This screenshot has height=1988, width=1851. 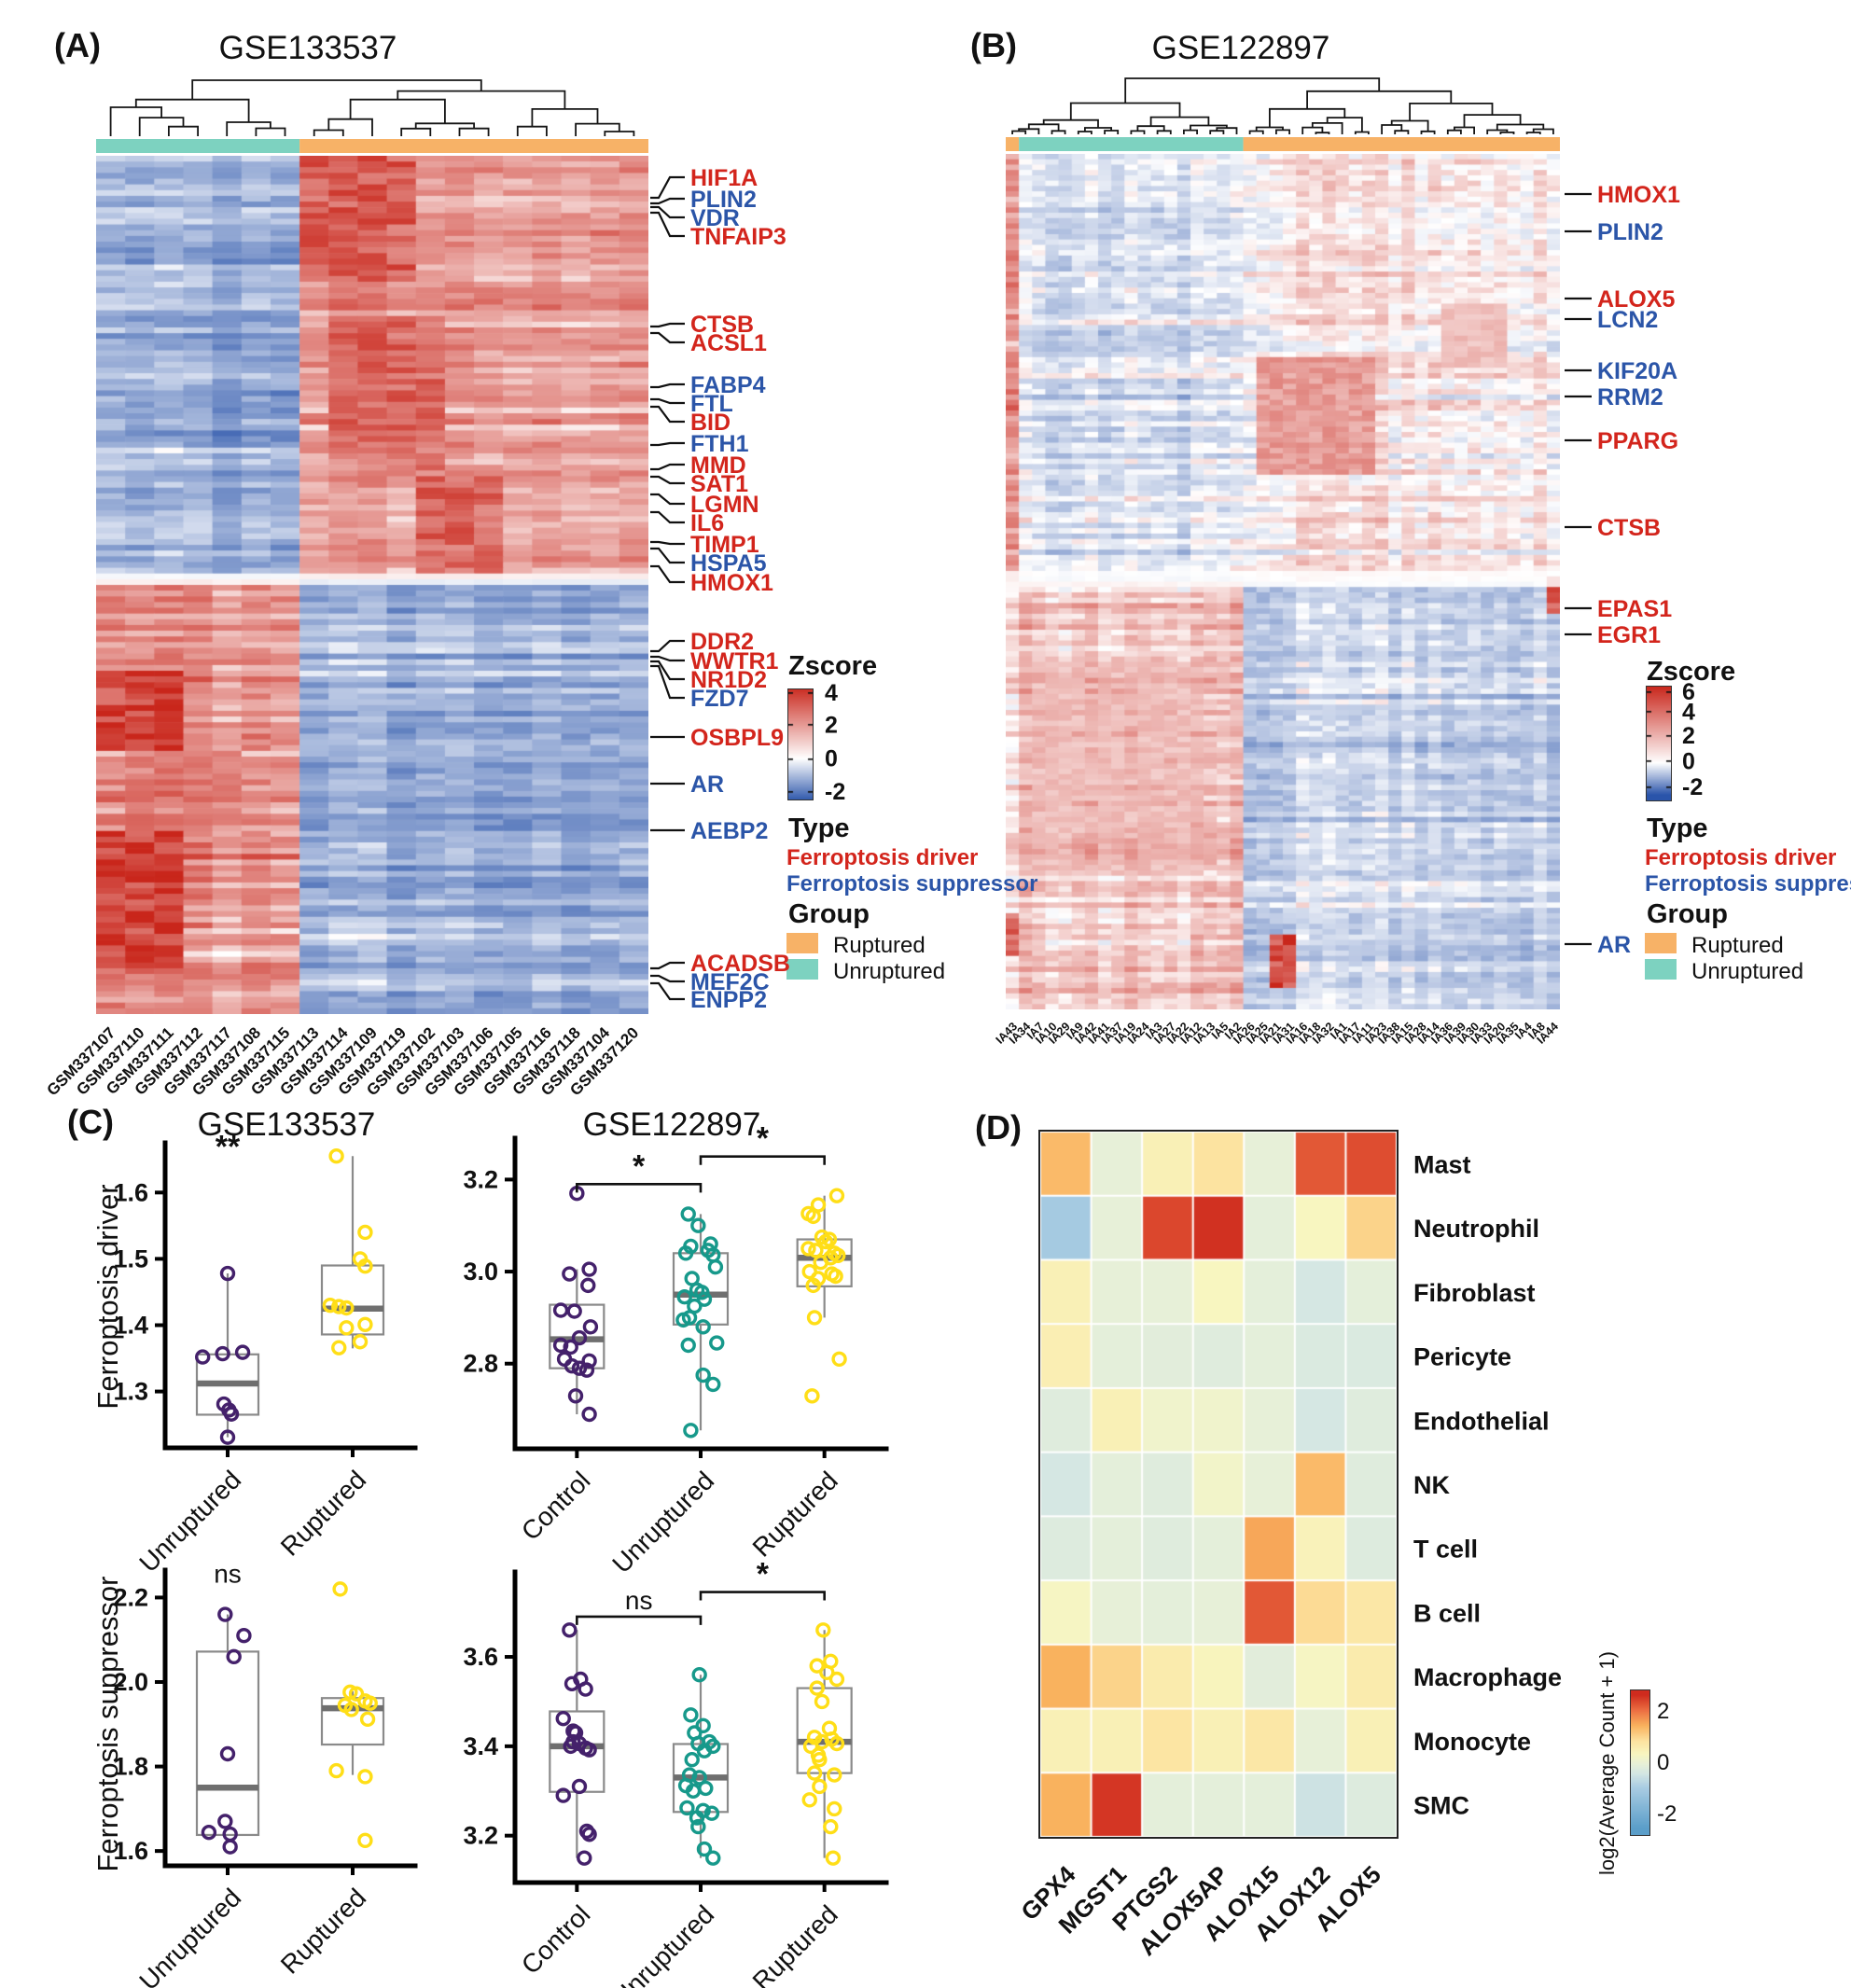 I want to click on gene-label-PLIN2: PLIN2, so click(x=723, y=200).